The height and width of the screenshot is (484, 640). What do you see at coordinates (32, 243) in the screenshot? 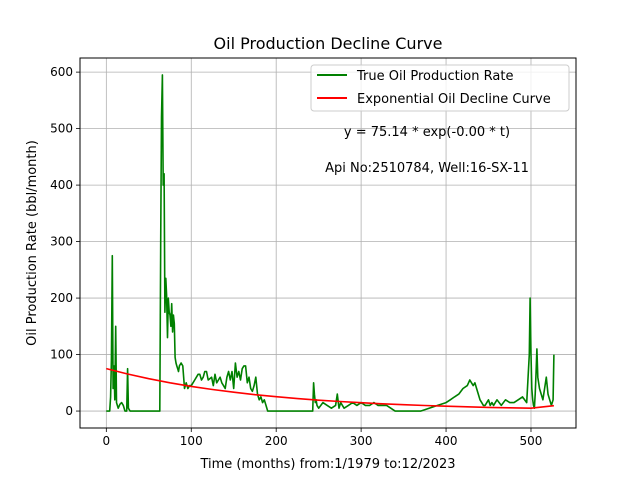
I see `y-axis-label: Oil Production Rate (bbl/month)` at bounding box center [32, 243].